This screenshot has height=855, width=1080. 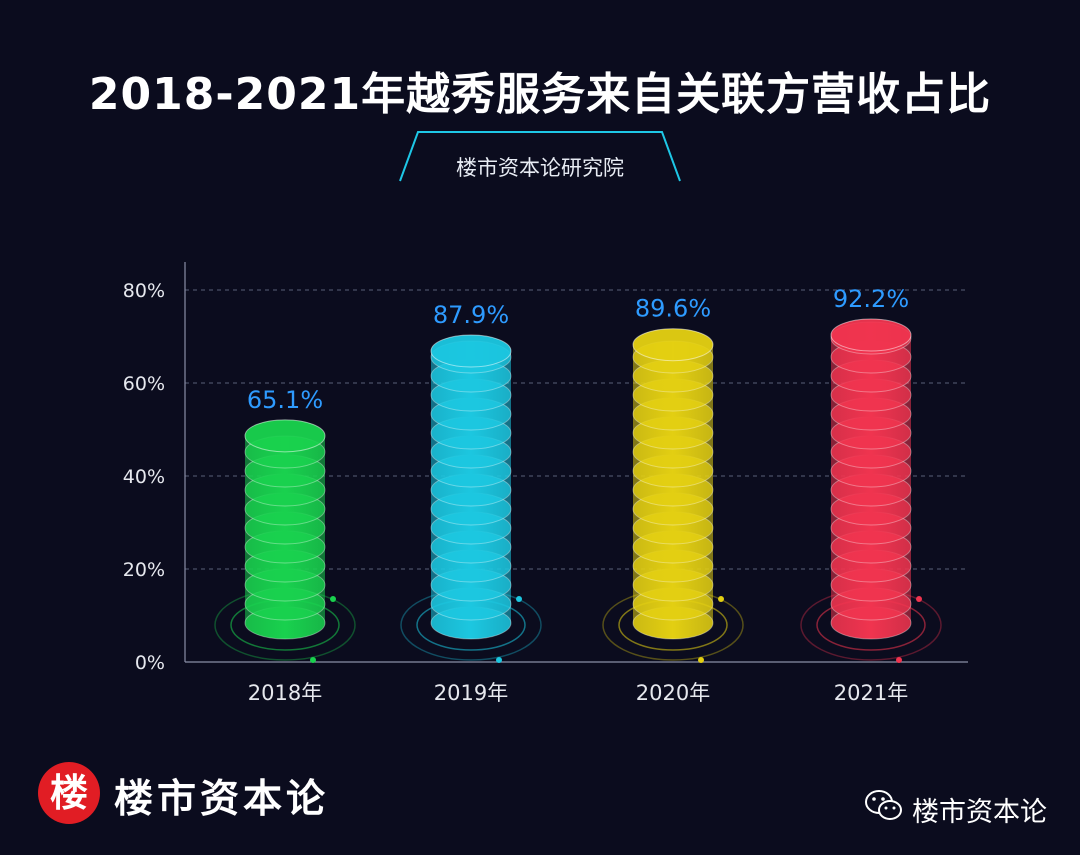 I want to click on value-label: 89.6%, so click(x=673, y=309).